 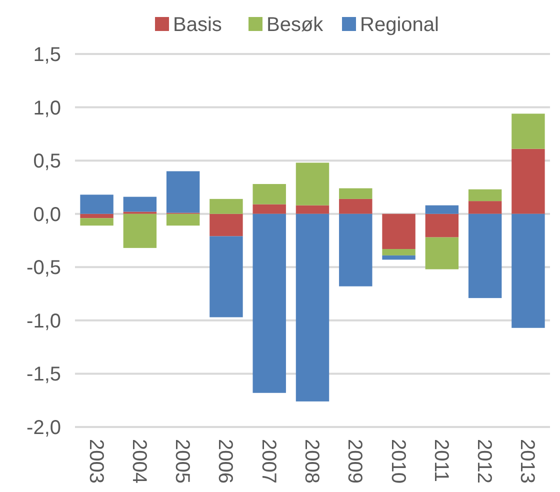 What do you see at coordinates (95, 461) in the screenshot?
I see `x-tick-label: 2003` at bounding box center [95, 461].